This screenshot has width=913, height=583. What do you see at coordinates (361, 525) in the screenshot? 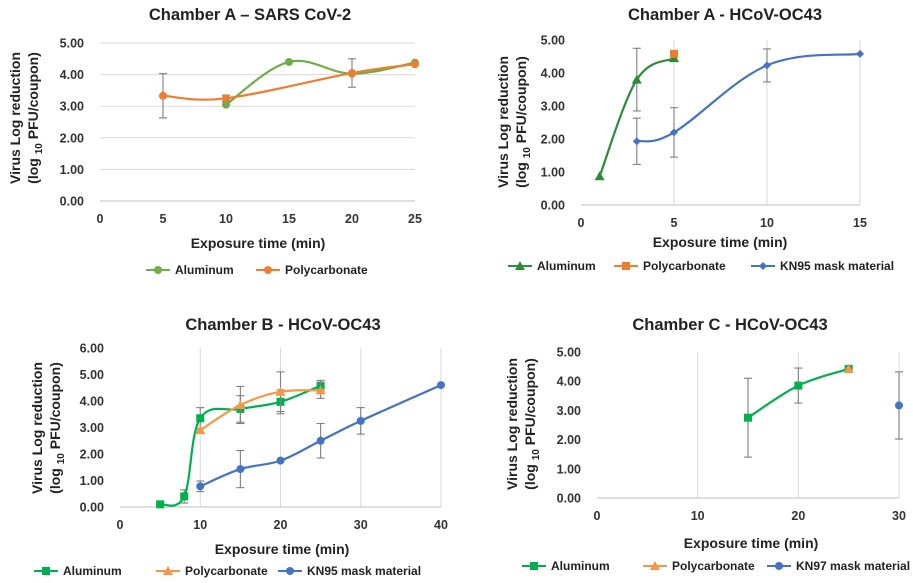
I see `x-tick-label: 30` at bounding box center [361, 525].